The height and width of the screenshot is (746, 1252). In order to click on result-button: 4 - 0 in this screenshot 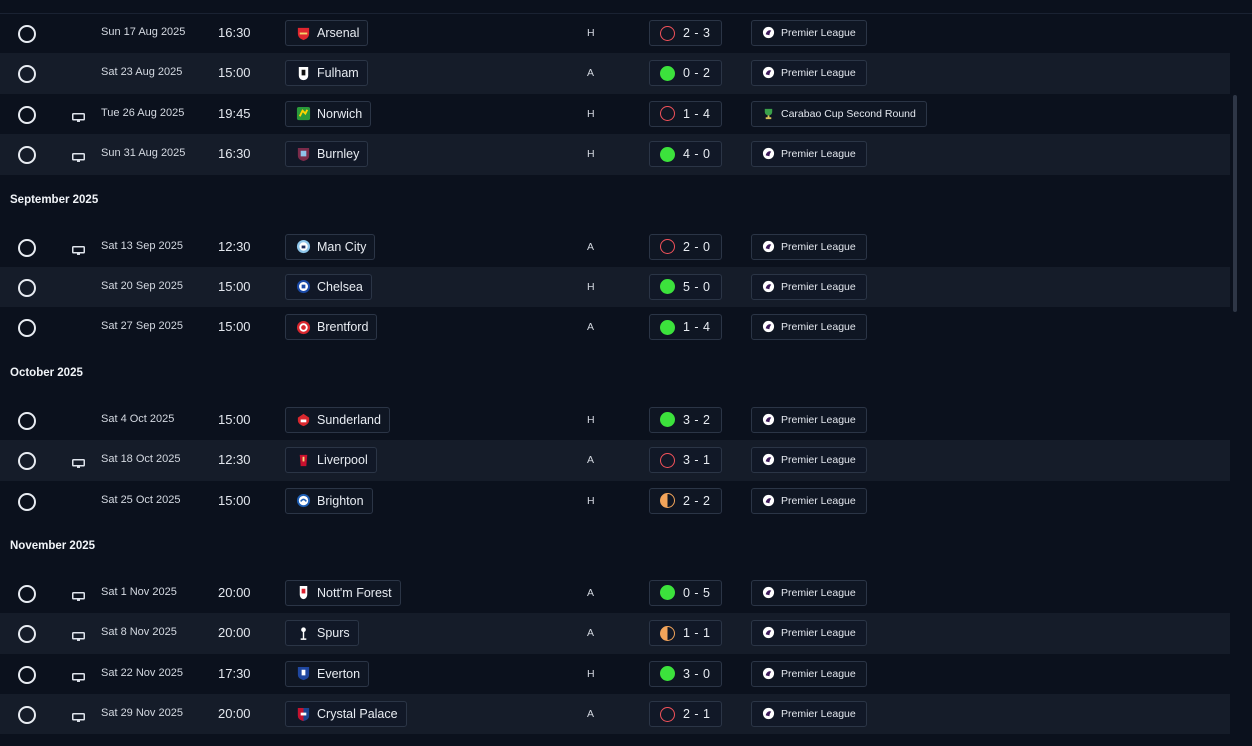, I will do `click(685, 154)`.